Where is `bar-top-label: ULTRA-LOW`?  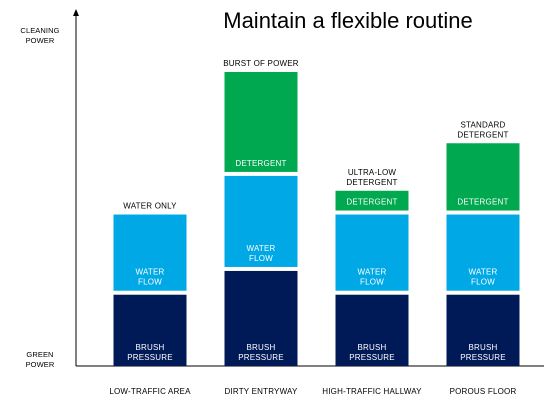 bar-top-label: ULTRA-LOW is located at coordinates (372, 172).